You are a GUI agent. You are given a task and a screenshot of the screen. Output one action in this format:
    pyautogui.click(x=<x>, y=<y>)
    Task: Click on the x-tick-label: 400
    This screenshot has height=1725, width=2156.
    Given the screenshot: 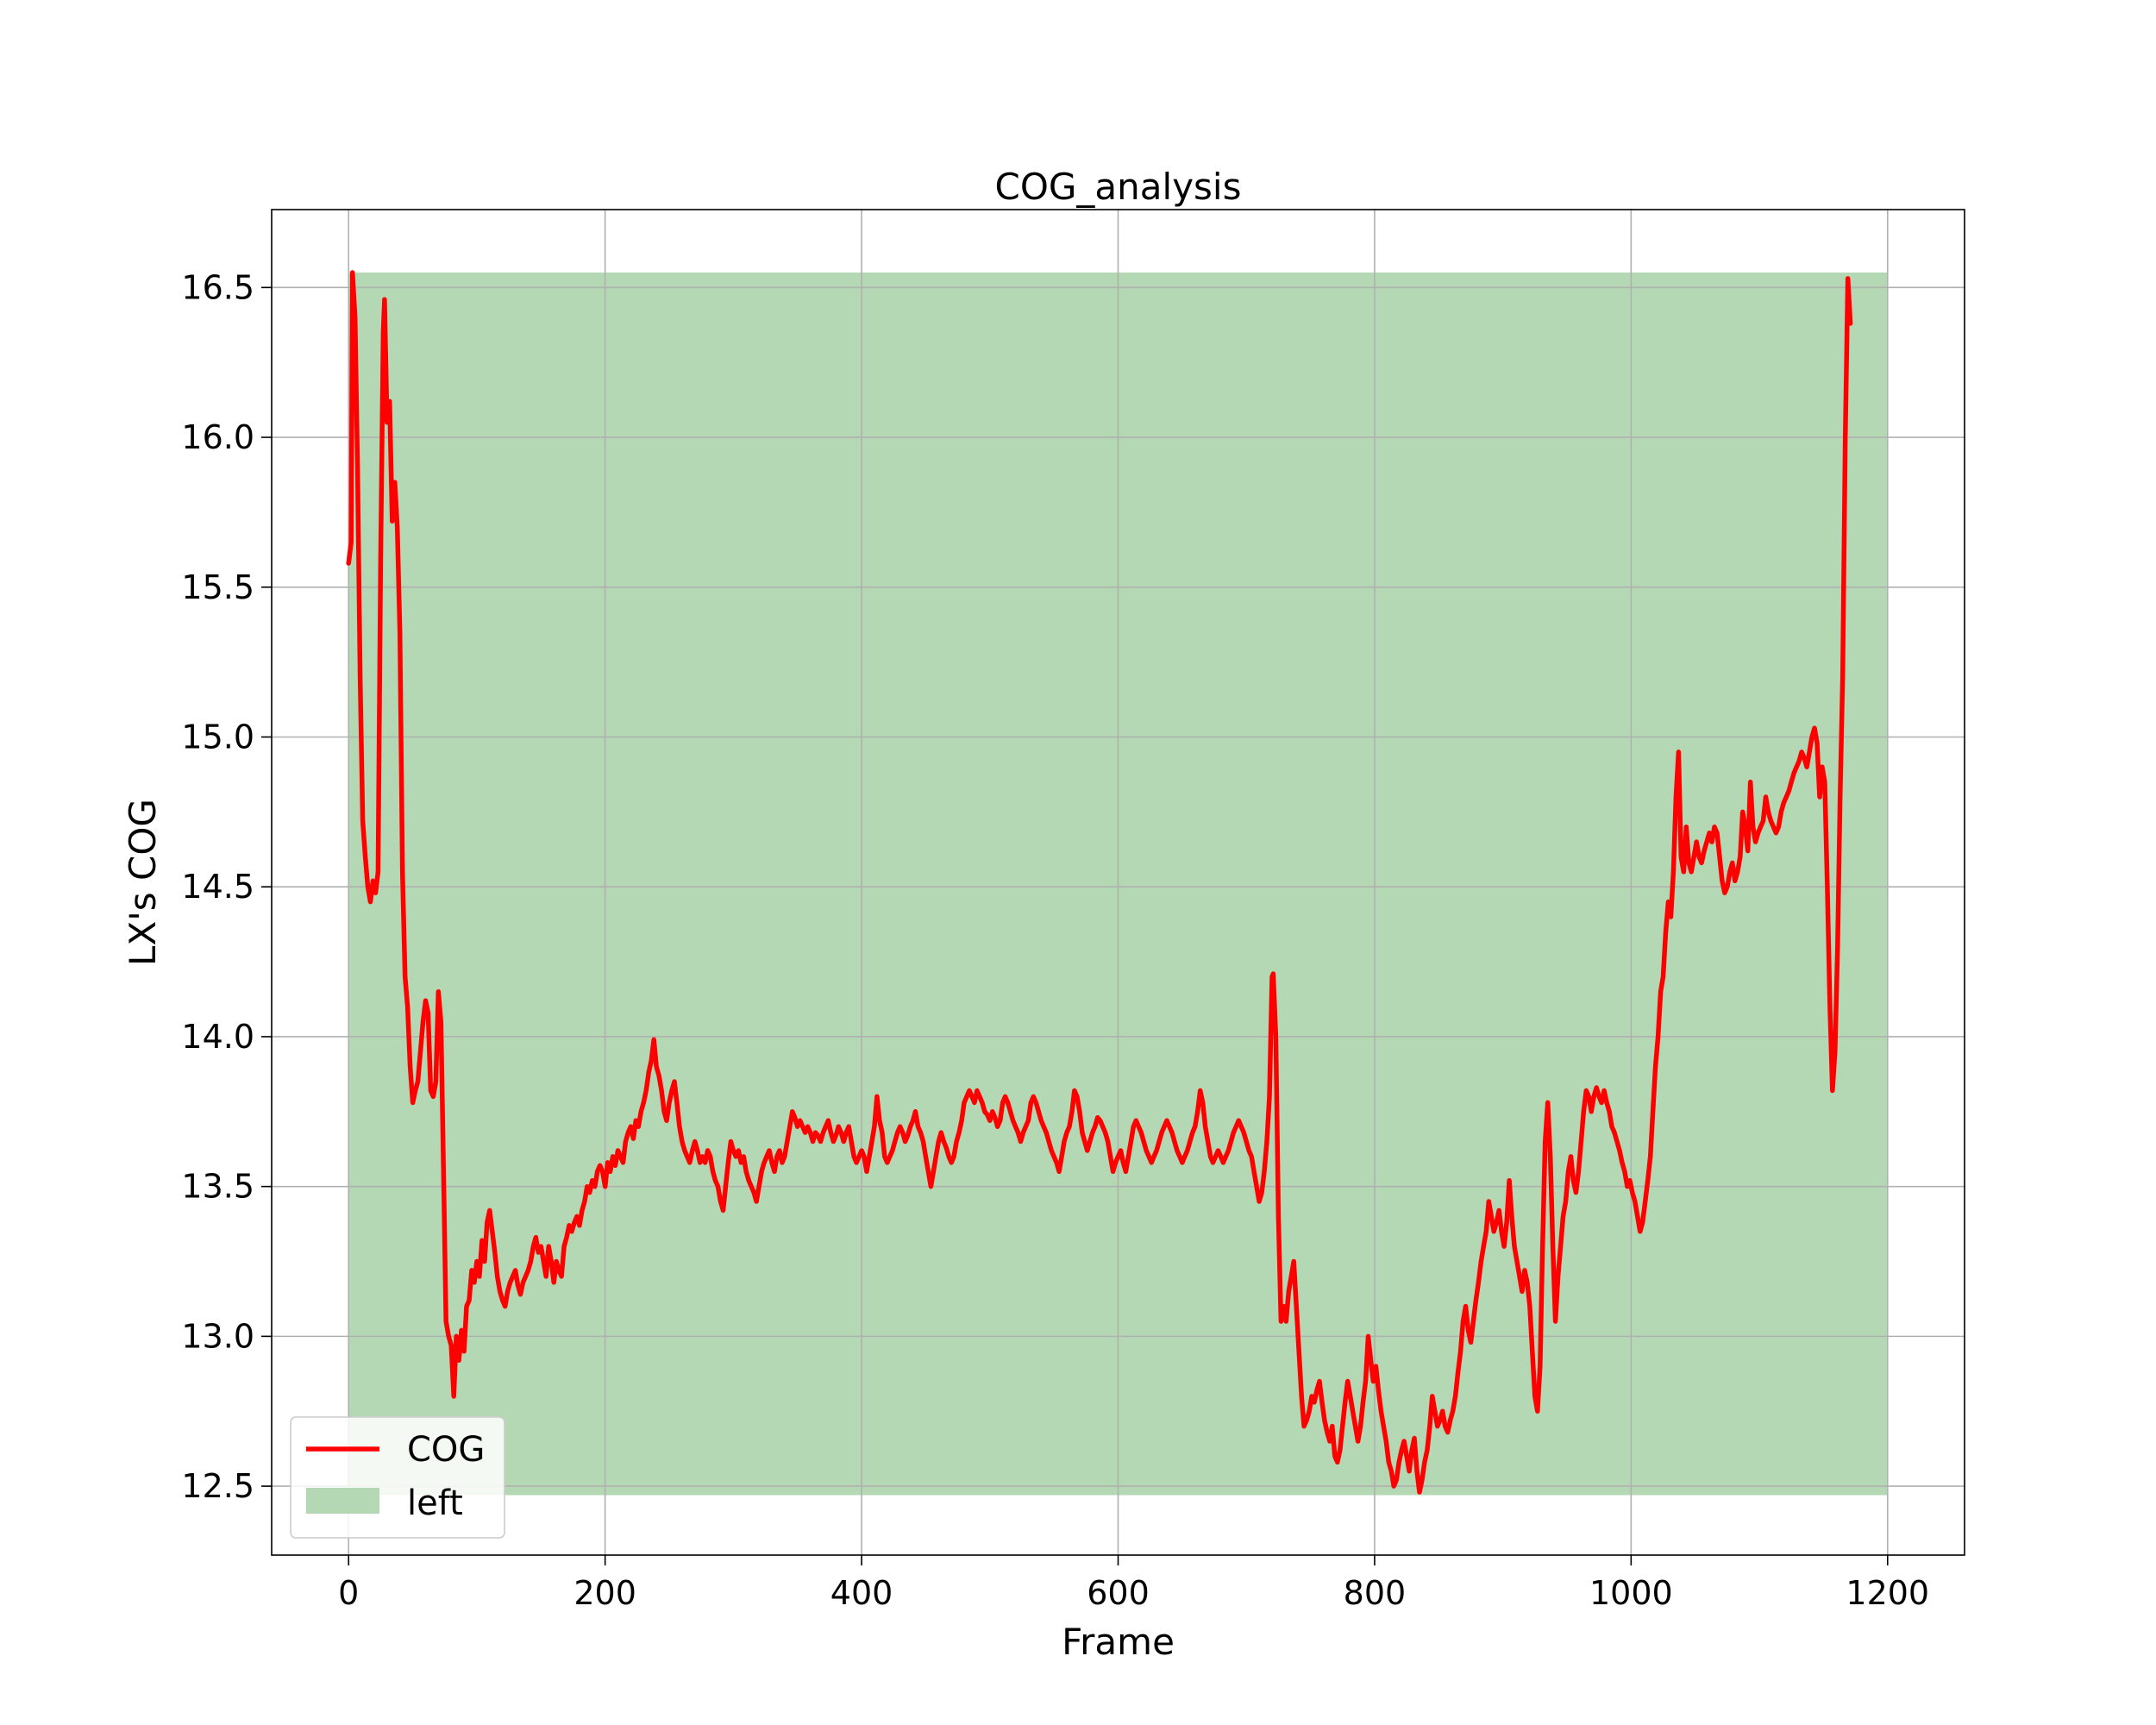 What is the action you would take?
    pyautogui.click(x=861, y=1593)
    